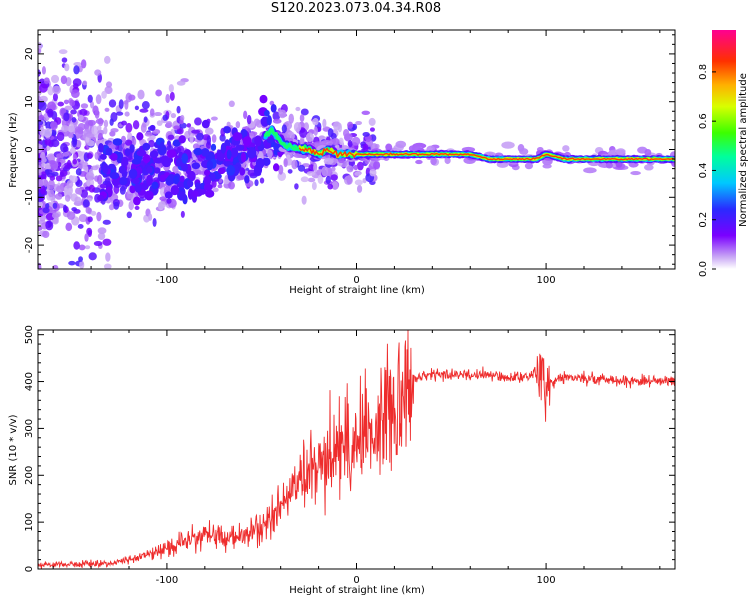 Image resolution: width=750 pixels, height=600 pixels. Describe the element at coordinates (167, 280) in the screenshot. I see `x-tick-label: -100` at that location.